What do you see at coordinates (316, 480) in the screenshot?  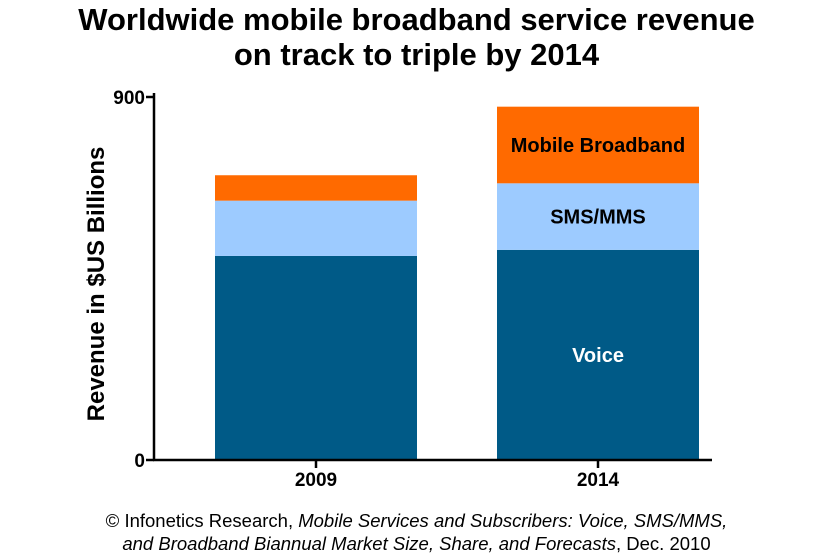 I see `x-tick-label-2009: 2009` at bounding box center [316, 480].